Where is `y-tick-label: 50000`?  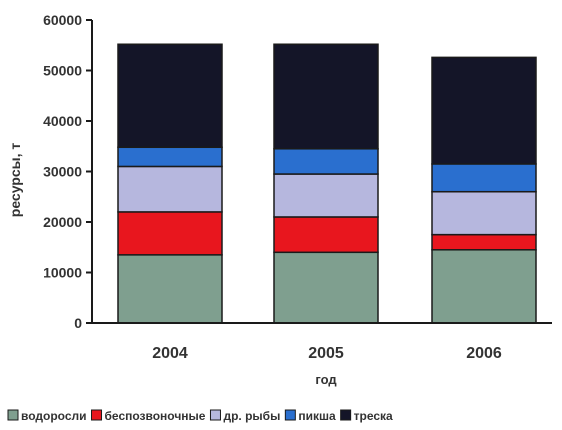 y-tick-label: 50000 is located at coordinates (62, 71).